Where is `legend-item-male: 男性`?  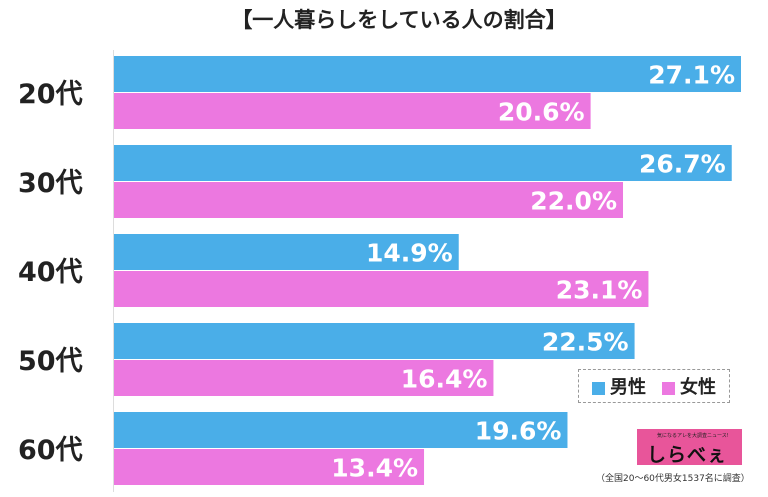 legend-item-male: 男性 is located at coordinates (619, 386).